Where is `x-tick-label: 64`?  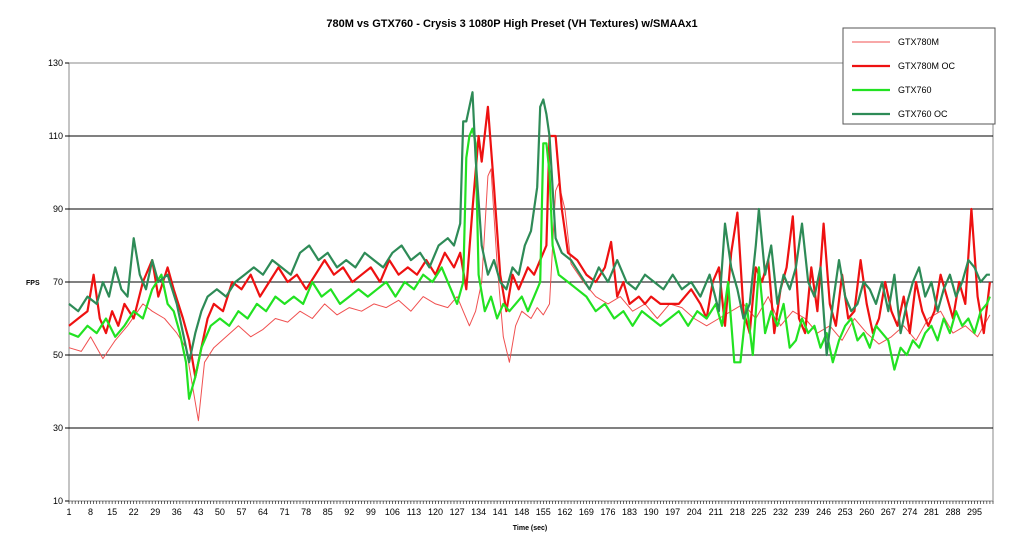
x-tick-label: 64 is located at coordinates (263, 512).